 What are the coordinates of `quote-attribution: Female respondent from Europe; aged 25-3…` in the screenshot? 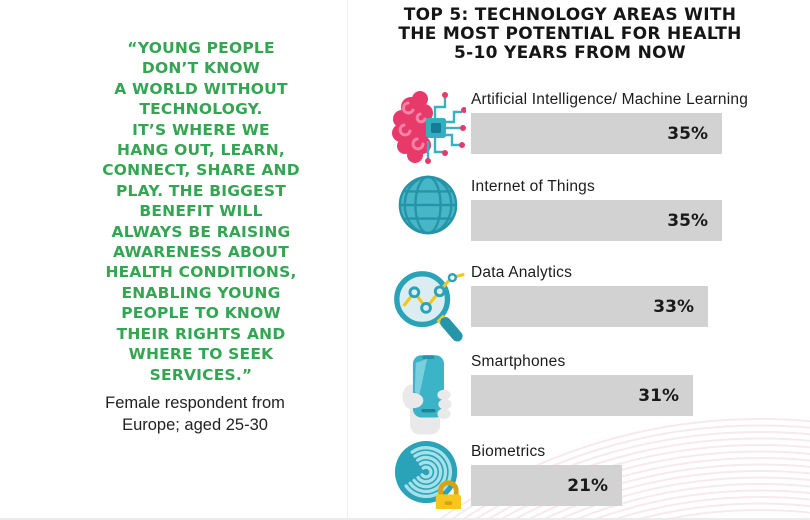 It's located at (195, 414).